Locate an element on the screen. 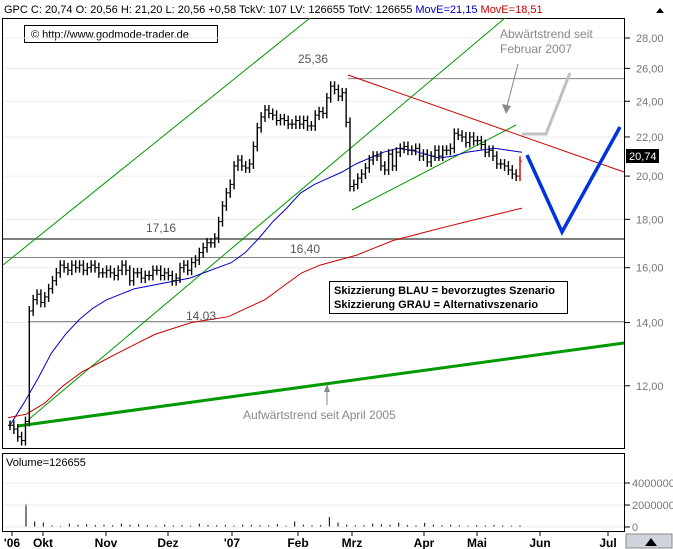 This screenshot has height=549, width=673. volume-axis-ticks: 4000000 2000000 0 is located at coordinates (338, 506).